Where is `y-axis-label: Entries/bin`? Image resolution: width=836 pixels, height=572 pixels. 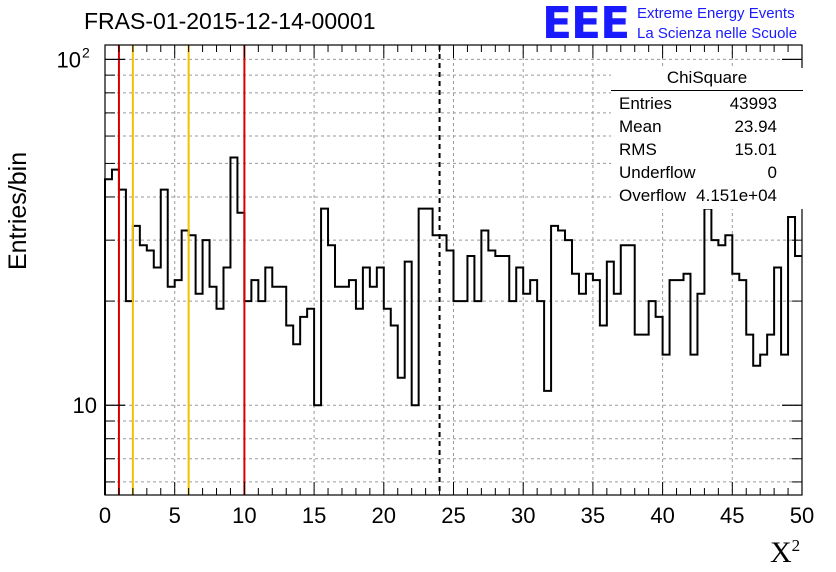 y-axis-label: Entries/bin is located at coordinates (18, 210).